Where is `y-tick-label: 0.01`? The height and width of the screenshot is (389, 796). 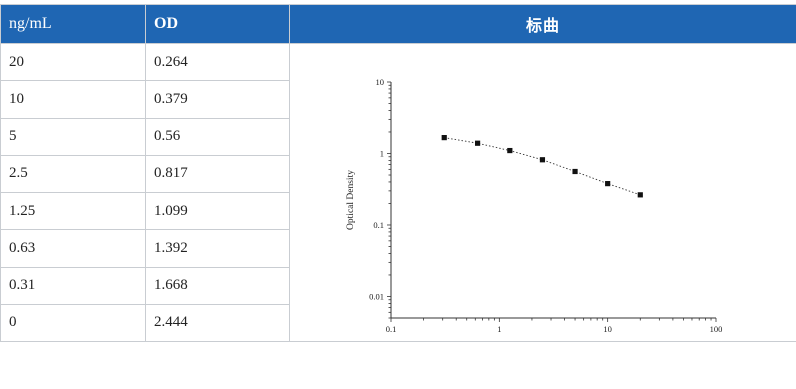 y-tick-label: 0.01 is located at coordinates (376, 296).